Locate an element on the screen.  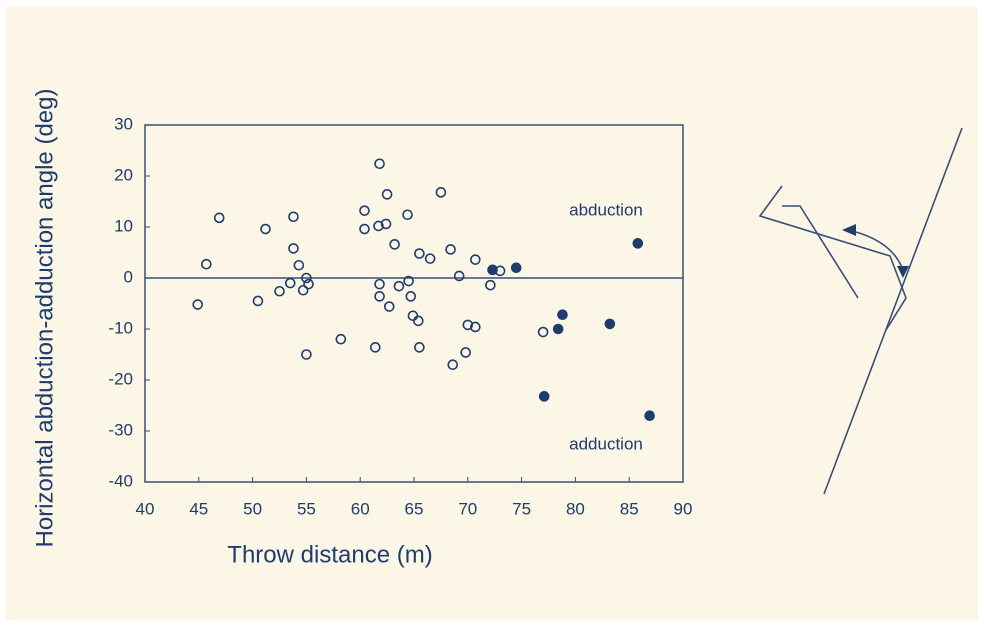
x-tick-label: 90 is located at coordinates (683, 508).